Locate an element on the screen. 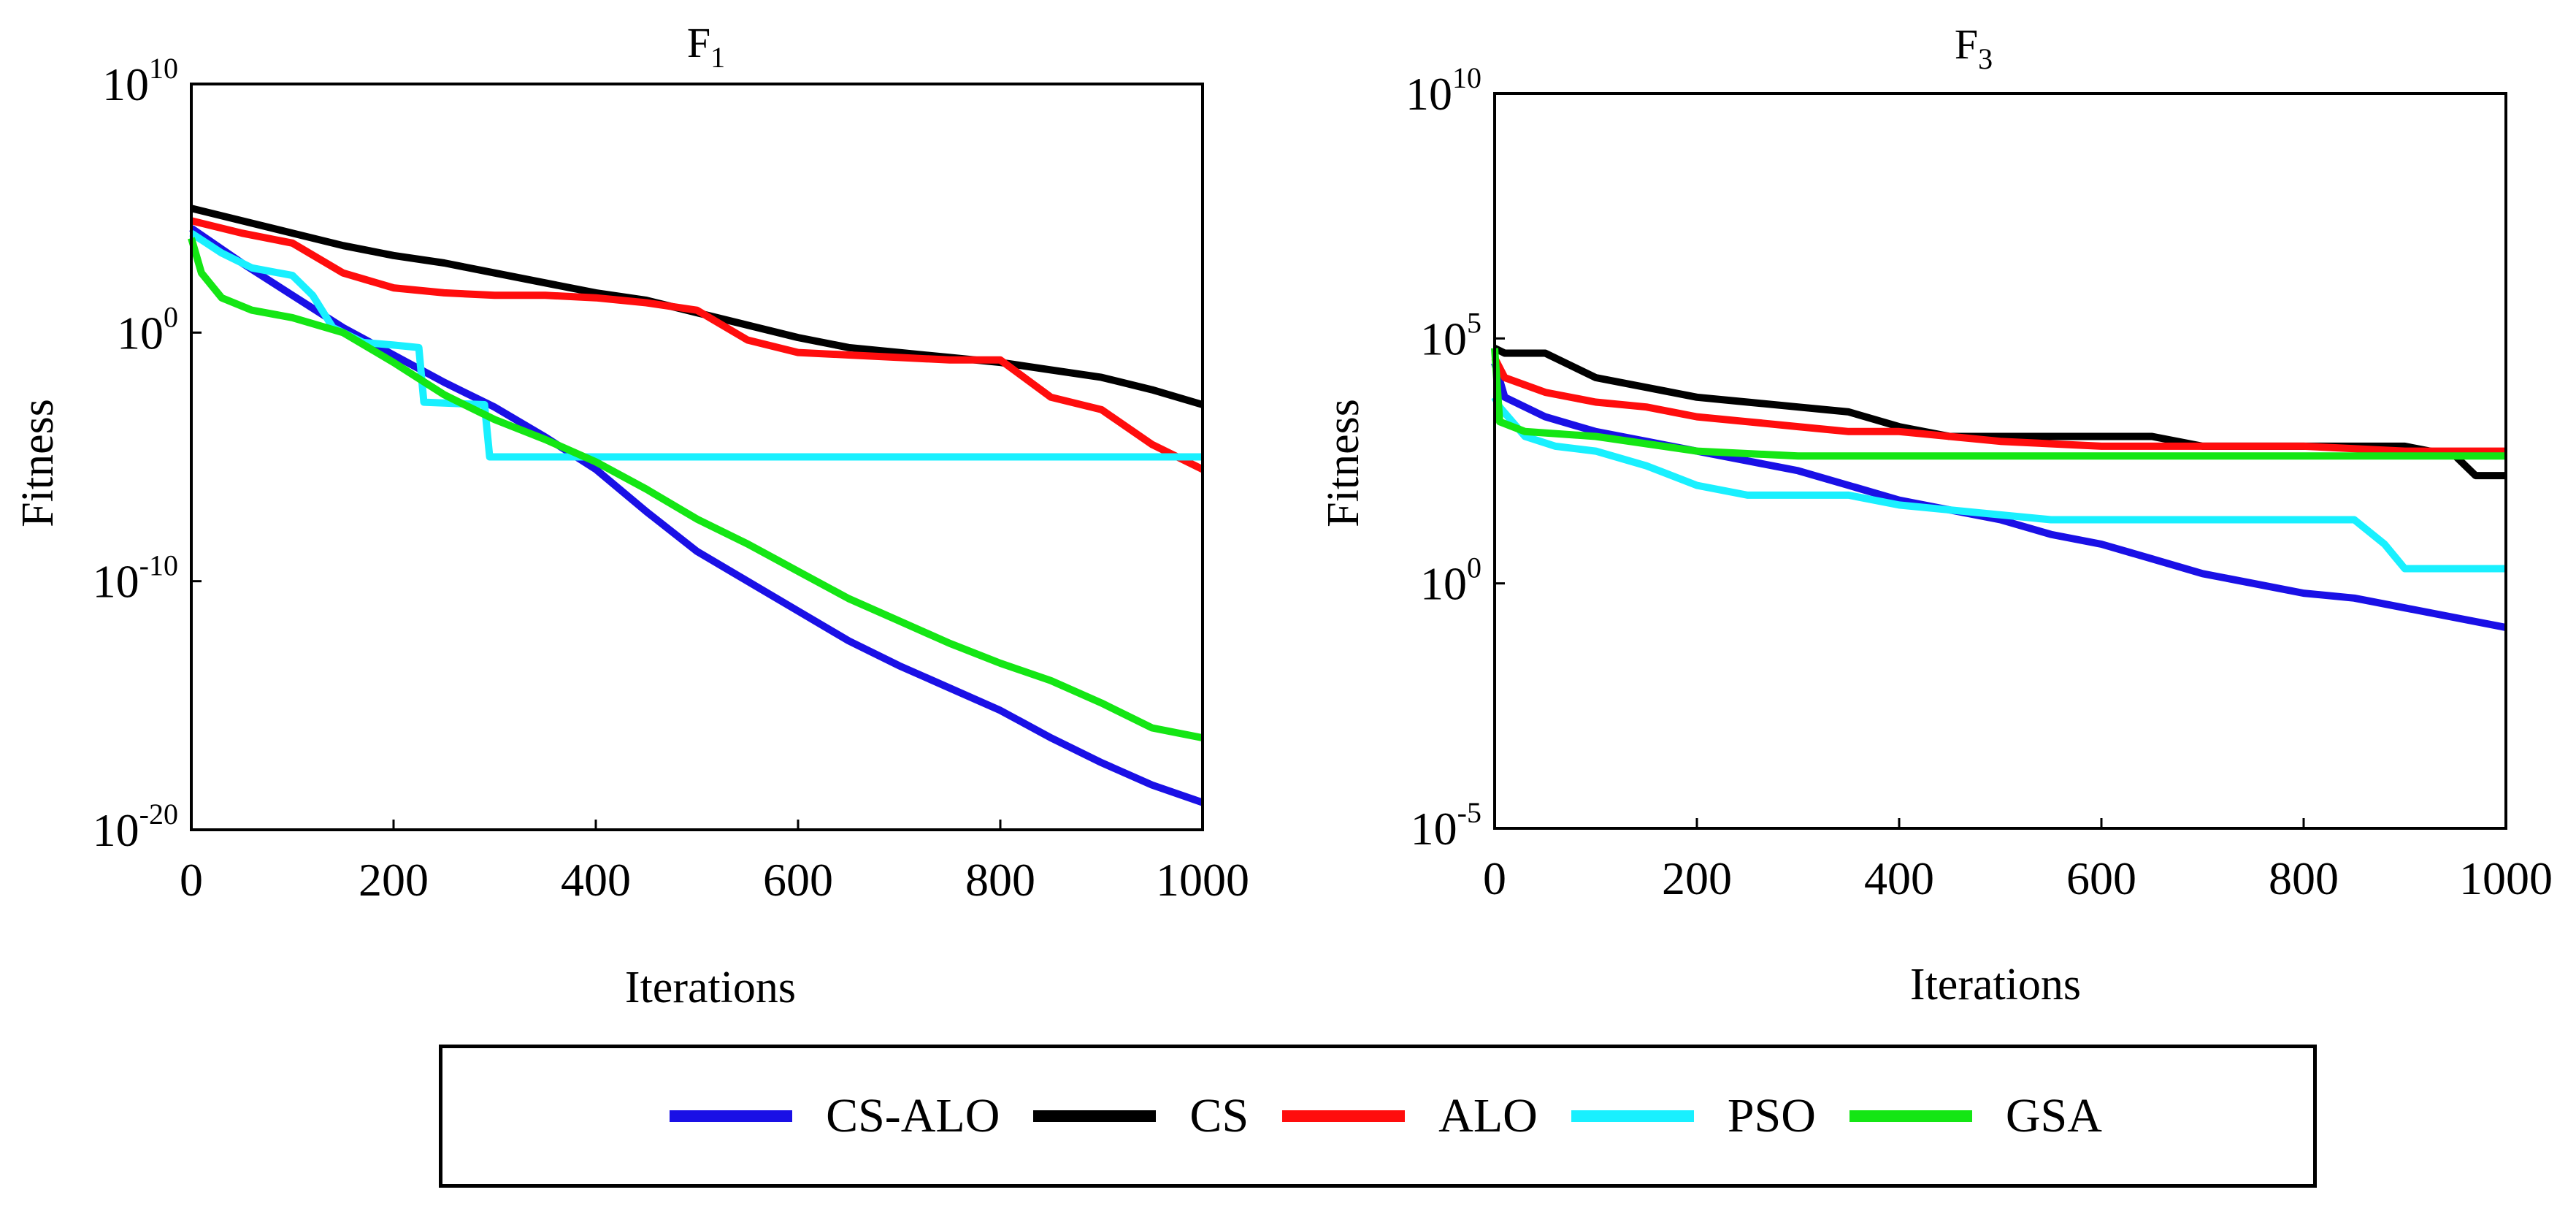 Image resolution: width=2576 pixels, height=1214 pixels. chart-f1-xtick-label: 1000 is located at coordinates (1202, 880).